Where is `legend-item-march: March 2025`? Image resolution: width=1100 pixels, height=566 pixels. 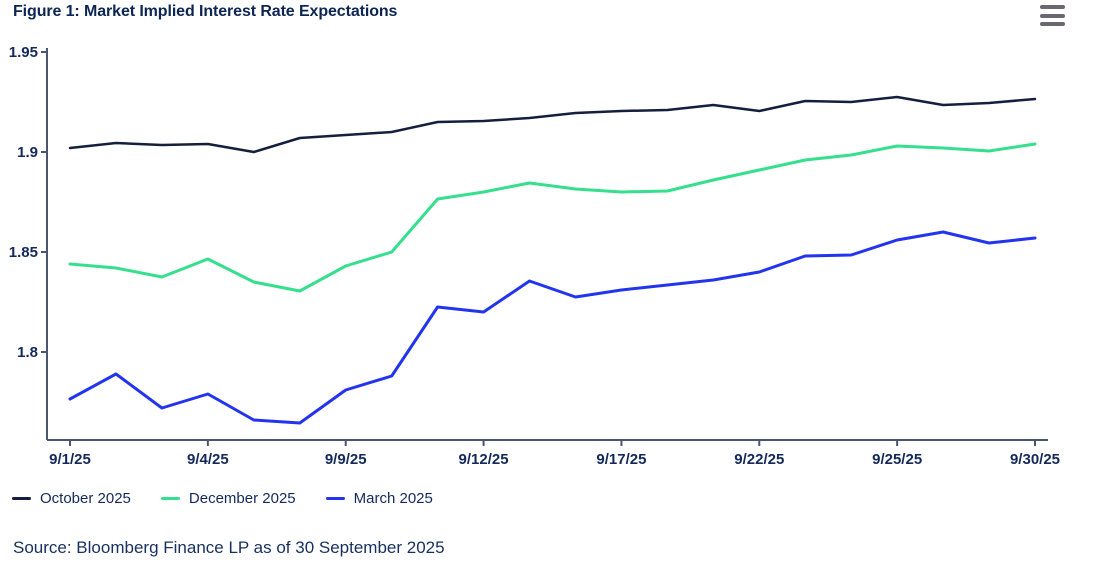 legend-item-march: March 2025 is located at coordinates (379, 498).